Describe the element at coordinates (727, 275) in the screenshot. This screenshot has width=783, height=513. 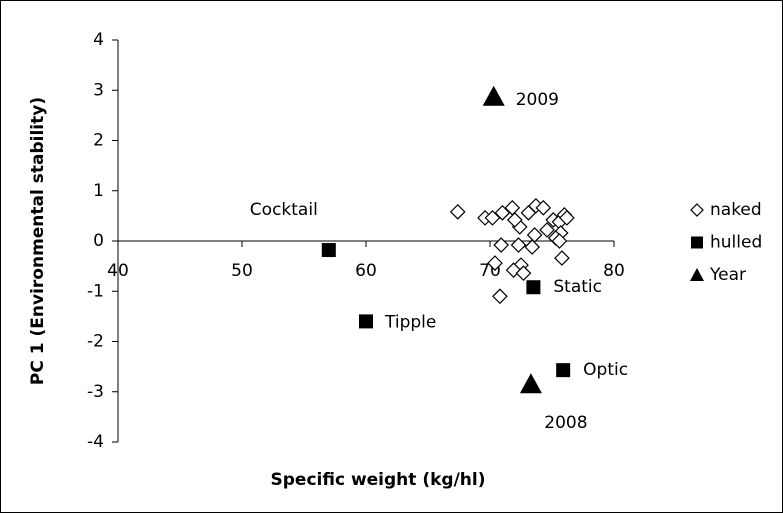
I see `legend-label: Year` at that location.